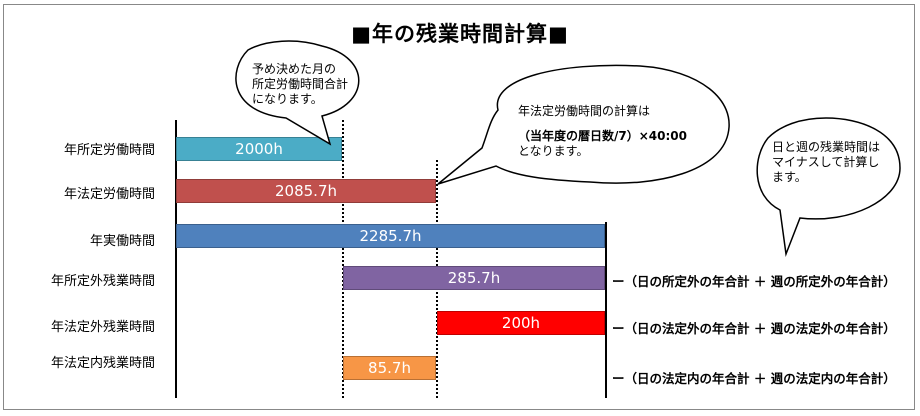  I want to click on callout-negative-text: 日と週の残業時間は マイナスして計算し ます。, so click(832, 162).